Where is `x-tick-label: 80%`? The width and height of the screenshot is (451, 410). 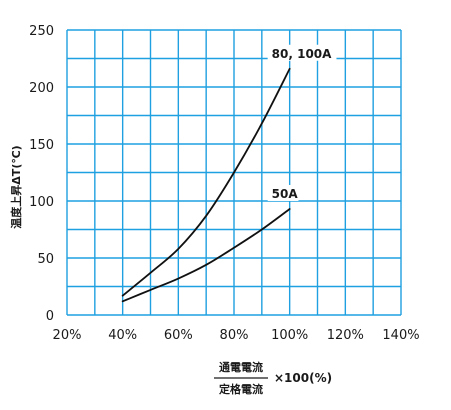 x-tick-label: 80% is located at coordinates (234, 335).